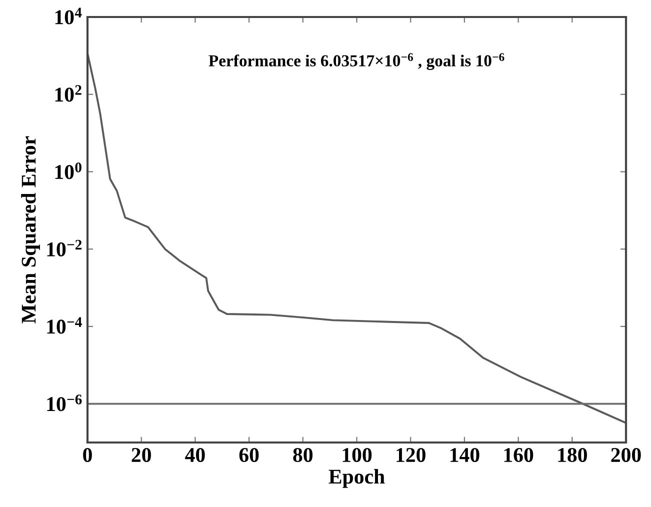 This screenshot has width=651, height=507. Describe the element at coordinates (303, 455) in the screenshot. I see `x-tick-label: 80` at that location.